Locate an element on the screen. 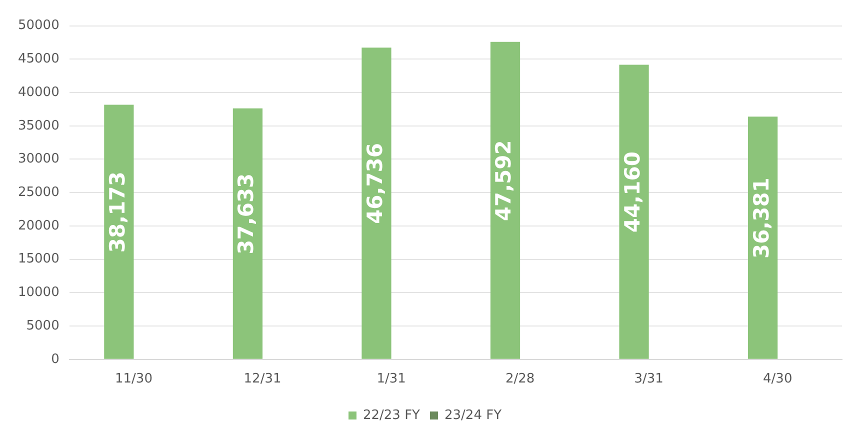 This screenshot has height=440, width=858. x-tick-label: 4/30 is located at coordinates (777, 379).